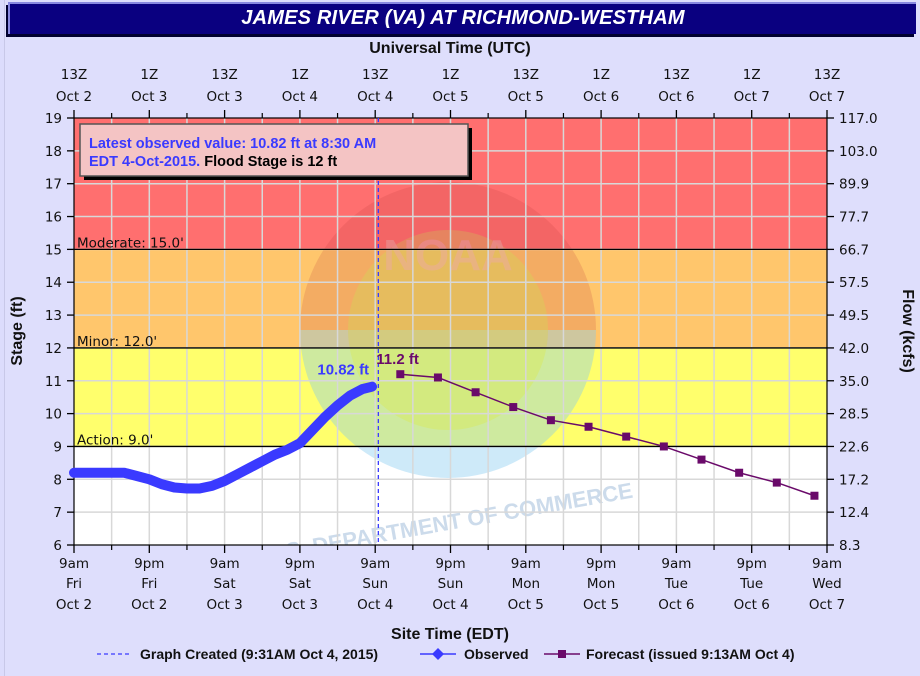  What do you see at coordinates (397, 359) in the screenshot?
I see `forecast-crest-label: 11.2 ft` at bounding box center [397, 359].